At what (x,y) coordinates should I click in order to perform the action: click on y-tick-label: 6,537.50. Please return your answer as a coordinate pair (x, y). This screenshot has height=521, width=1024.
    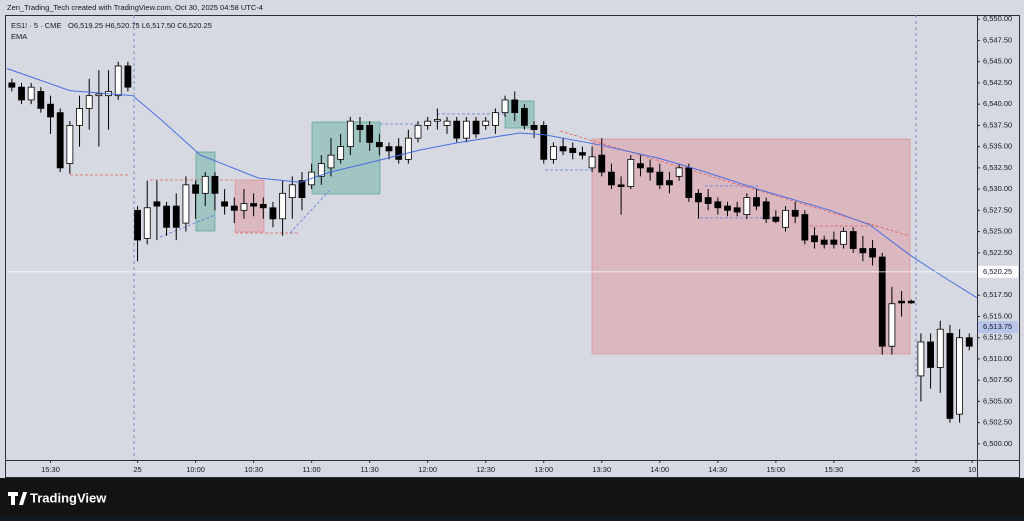
    Looking at the image, I should click on (997, 124).